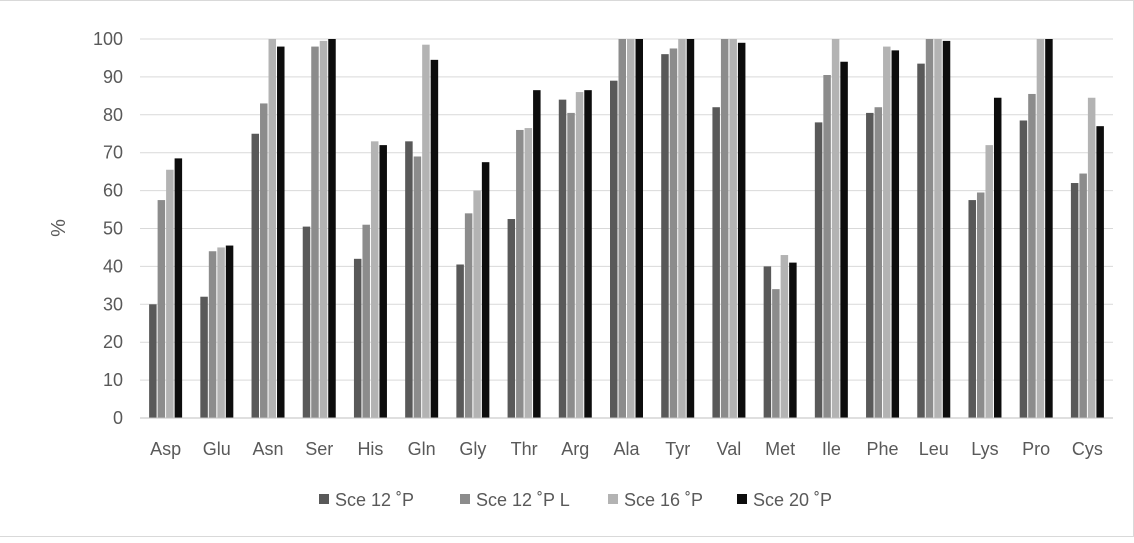 Image resolution: width=1134 pixels, height=543 pixels. I want to click on y-axis-label: %, so click(59, 228).